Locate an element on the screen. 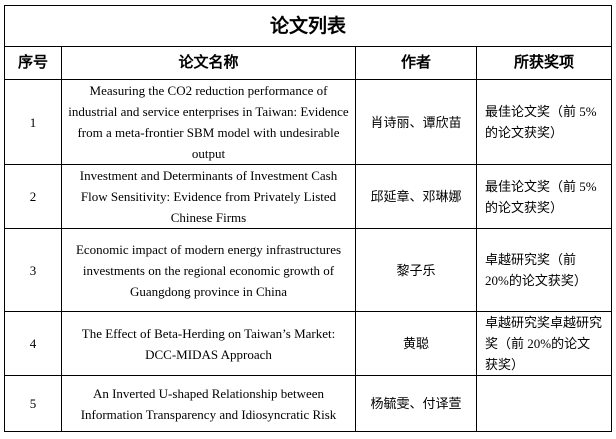 This screenshot has width=616, height=439. paper-authors: 杨毓雯、付译萱 is located at coordinates (416, 403).